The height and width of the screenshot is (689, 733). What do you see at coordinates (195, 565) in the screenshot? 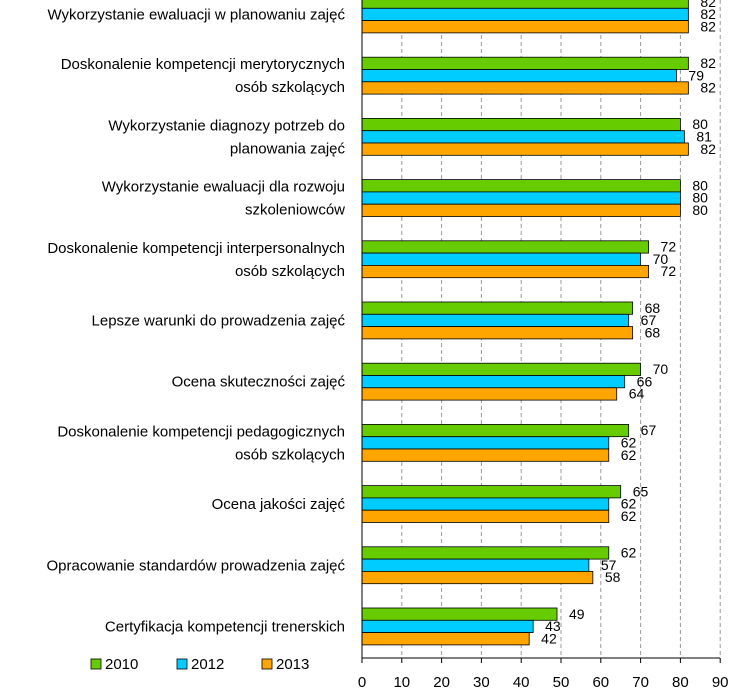
I see `category-label-9: Opracowanie standardów prowadzenia zajęć` at bounding box center [195, 565].